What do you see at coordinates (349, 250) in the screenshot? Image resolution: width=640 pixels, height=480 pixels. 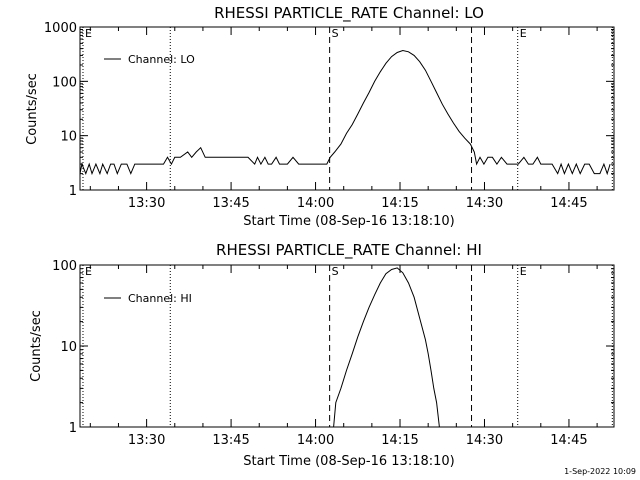 I see `chart-title-hi: RHESSI PARTICLE_RATE Channel: HI` at bounding box center [349, 250].